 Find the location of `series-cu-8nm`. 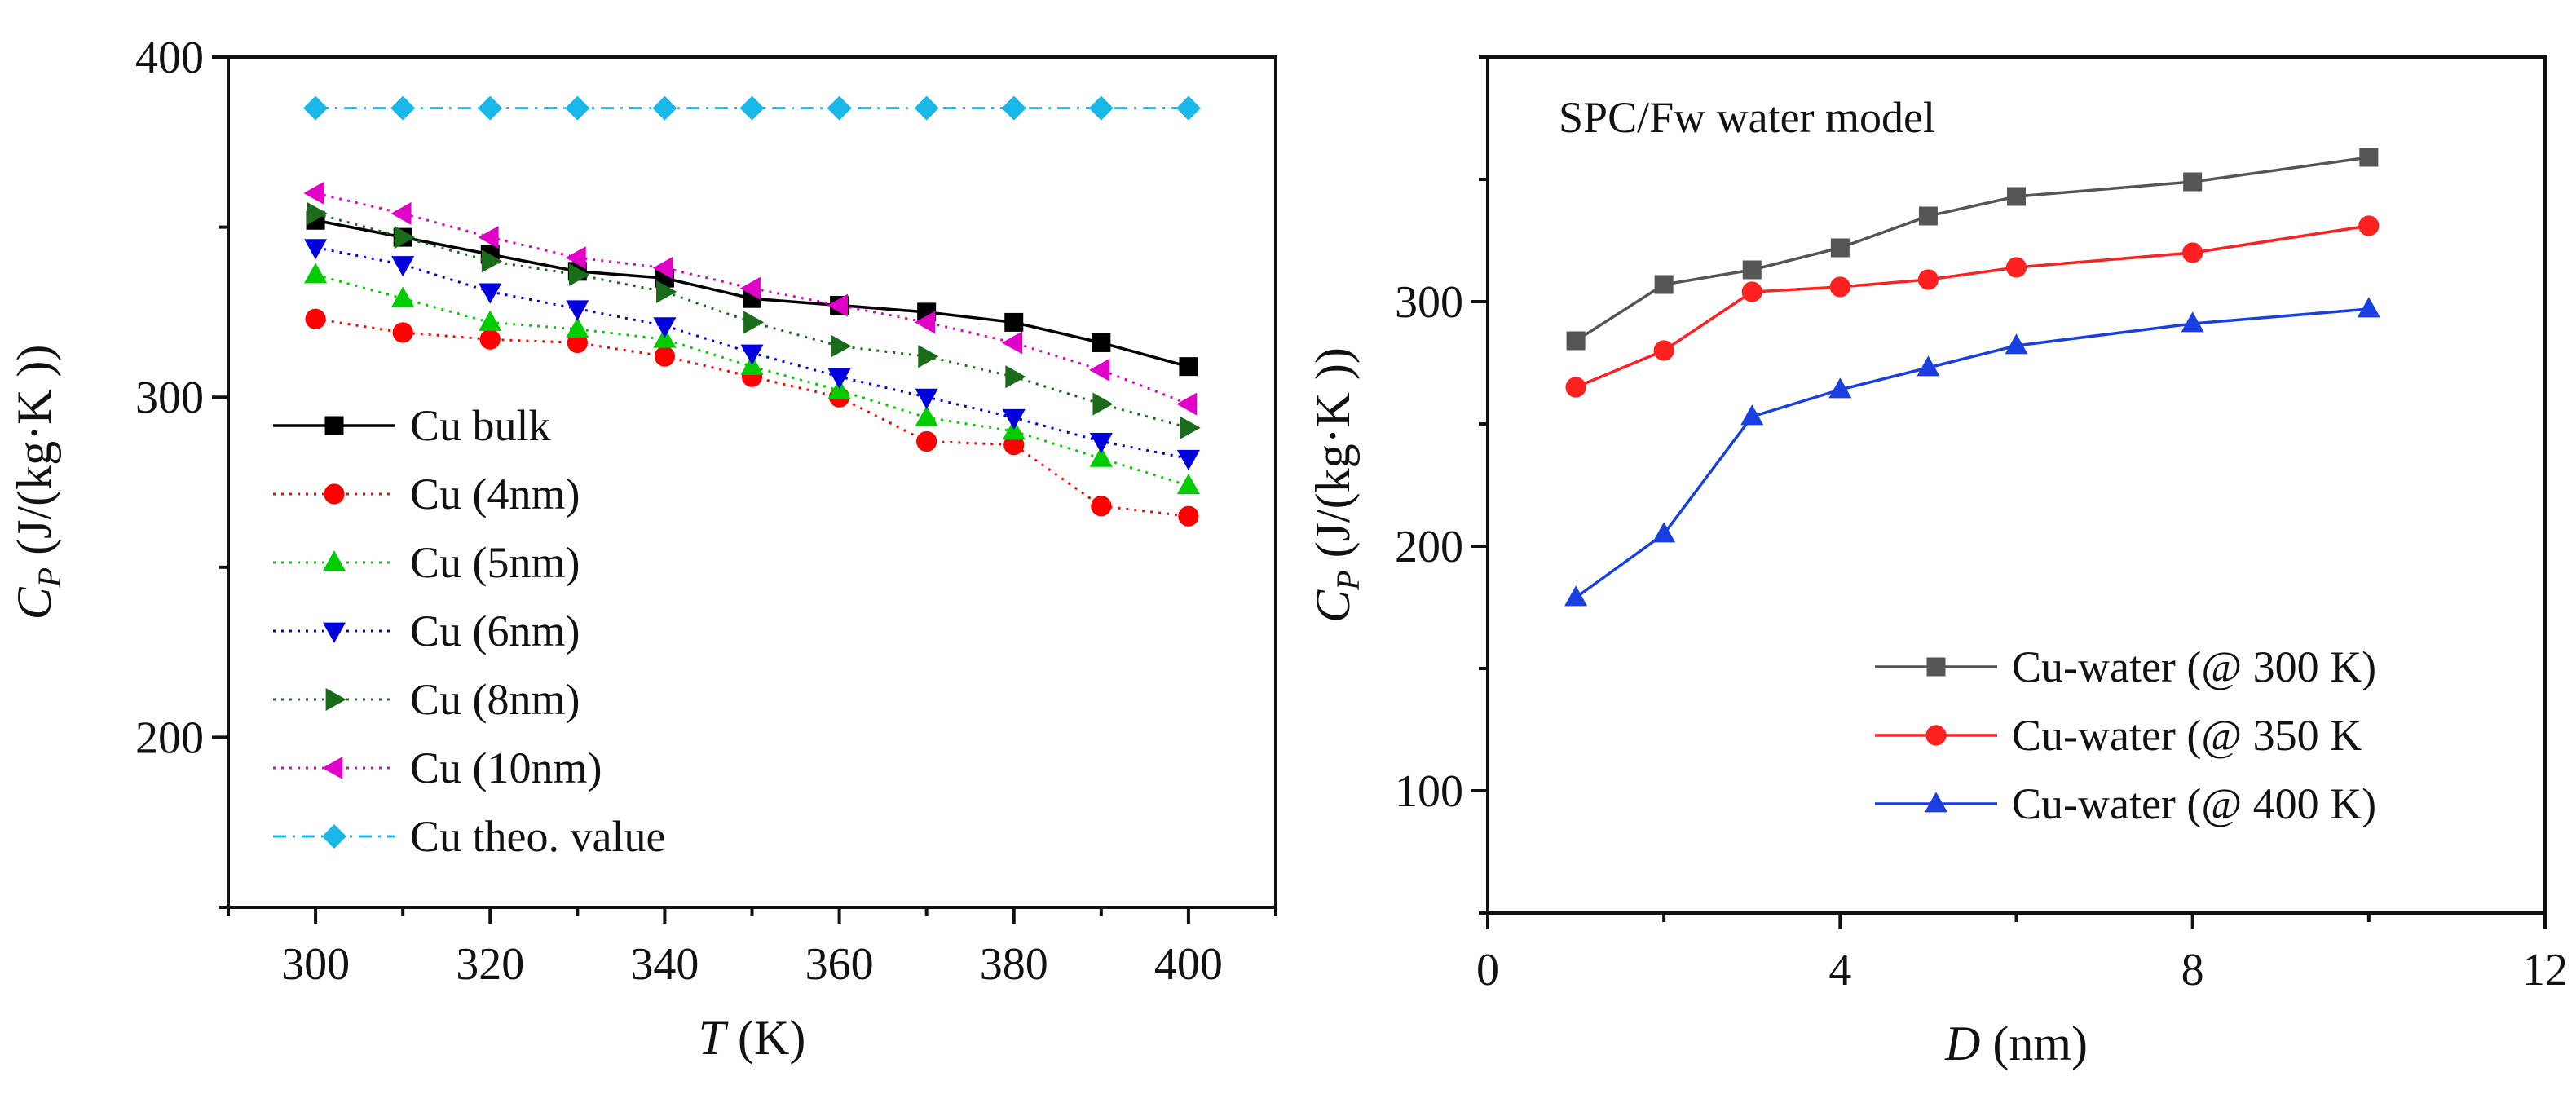

series-cu-8nm is located at coordinates (754, 320).